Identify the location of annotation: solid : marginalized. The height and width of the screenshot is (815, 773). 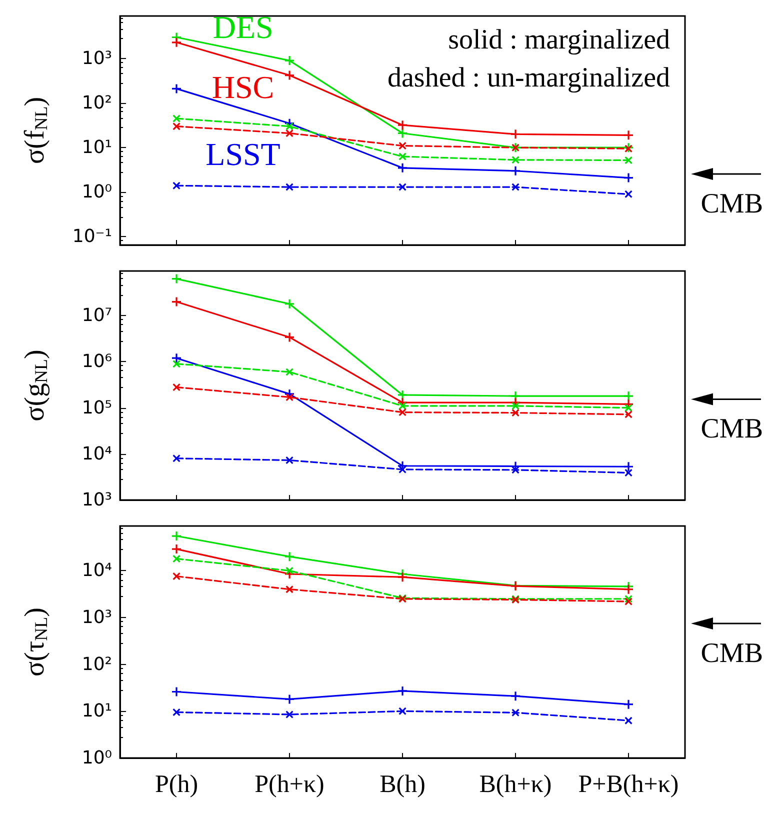
(559, 40).